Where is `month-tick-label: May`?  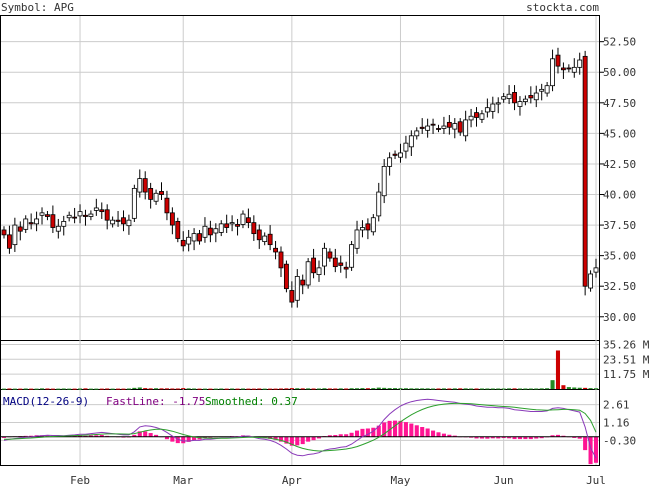 month-tick-label: May is located at coordinates (401, 480).